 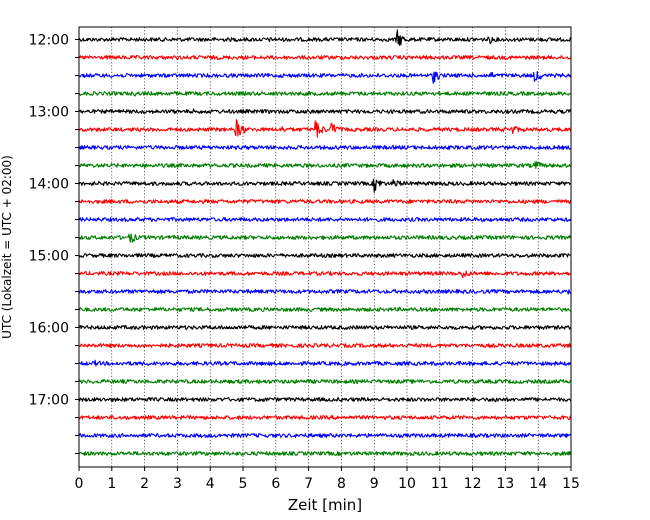 I want to click on y-tick-label: 17:00, so click(x=49, y=401).